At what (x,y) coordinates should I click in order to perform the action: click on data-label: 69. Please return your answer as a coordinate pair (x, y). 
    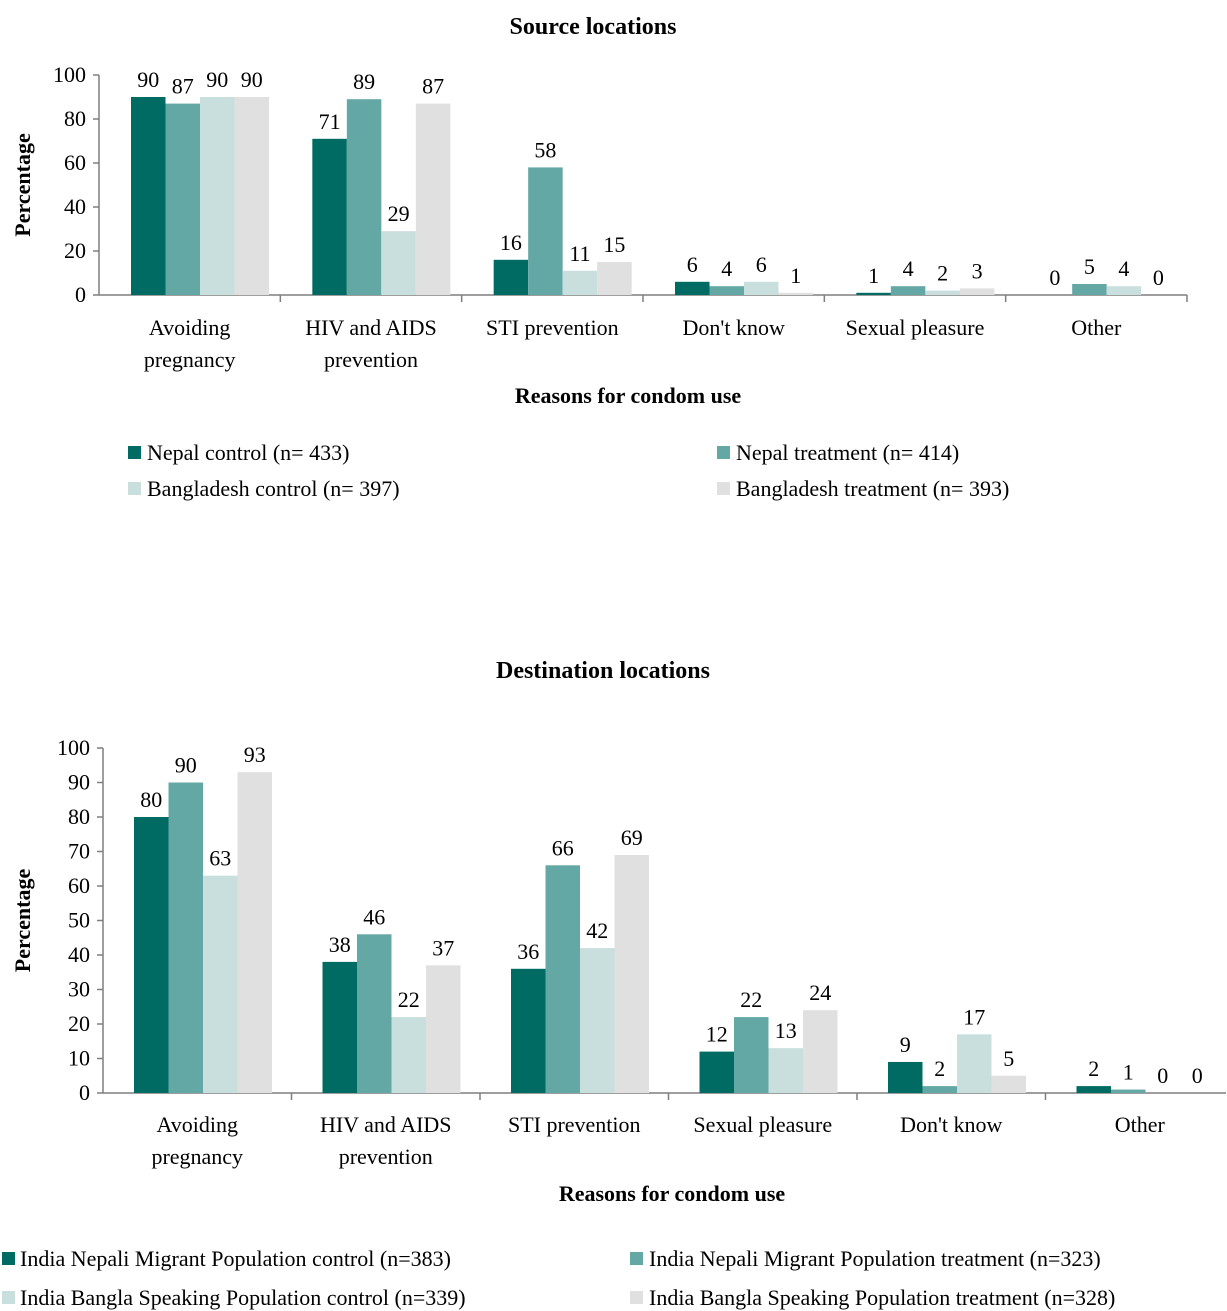
    Looking at the image, I should click on (632, 837).